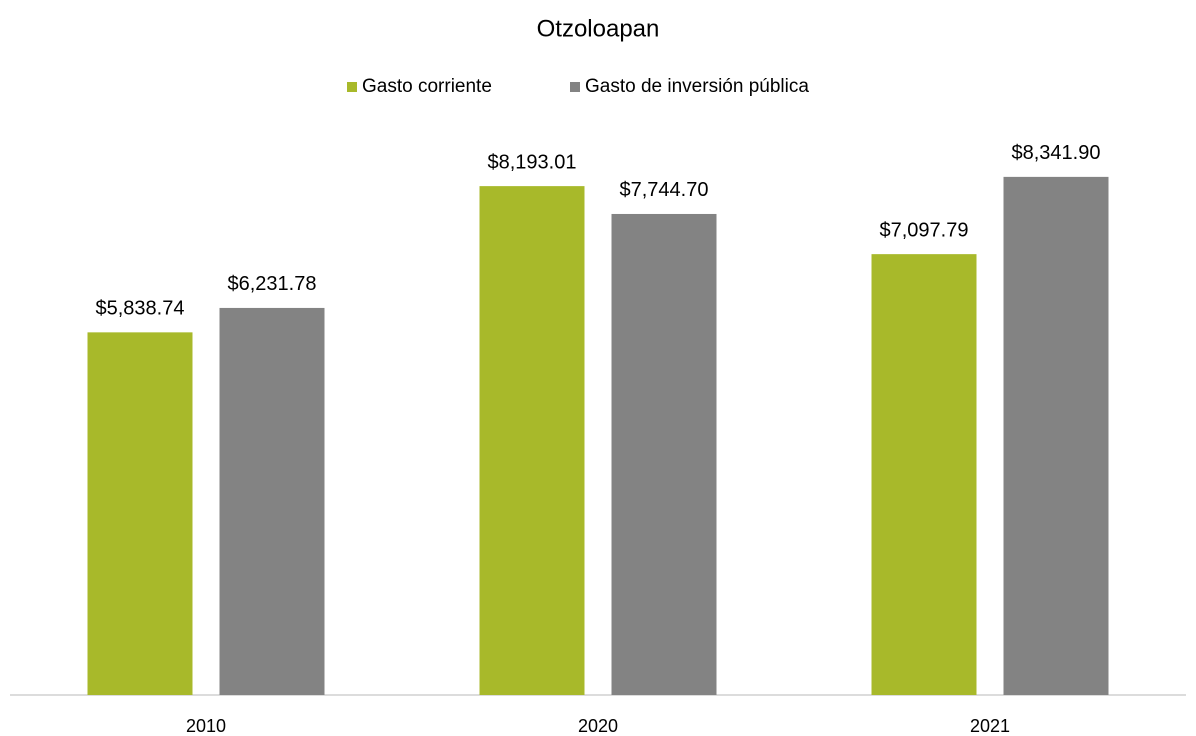 The width and height of the screenshot is (1196, 736). I want to click on data-label: $7,744.70, so click(664, 190).